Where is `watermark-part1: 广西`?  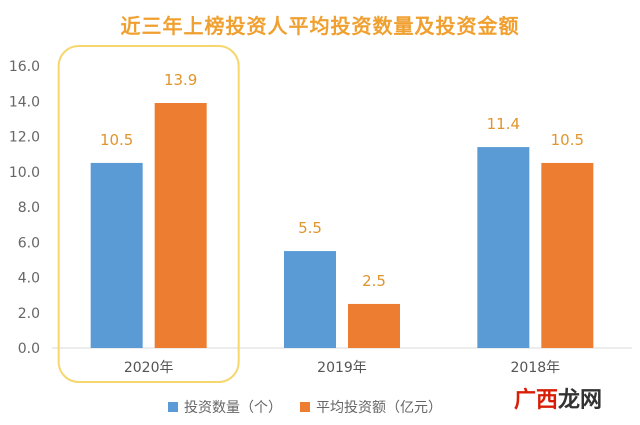 watermark-part1: 广西 is located at coordinates (536, 400).